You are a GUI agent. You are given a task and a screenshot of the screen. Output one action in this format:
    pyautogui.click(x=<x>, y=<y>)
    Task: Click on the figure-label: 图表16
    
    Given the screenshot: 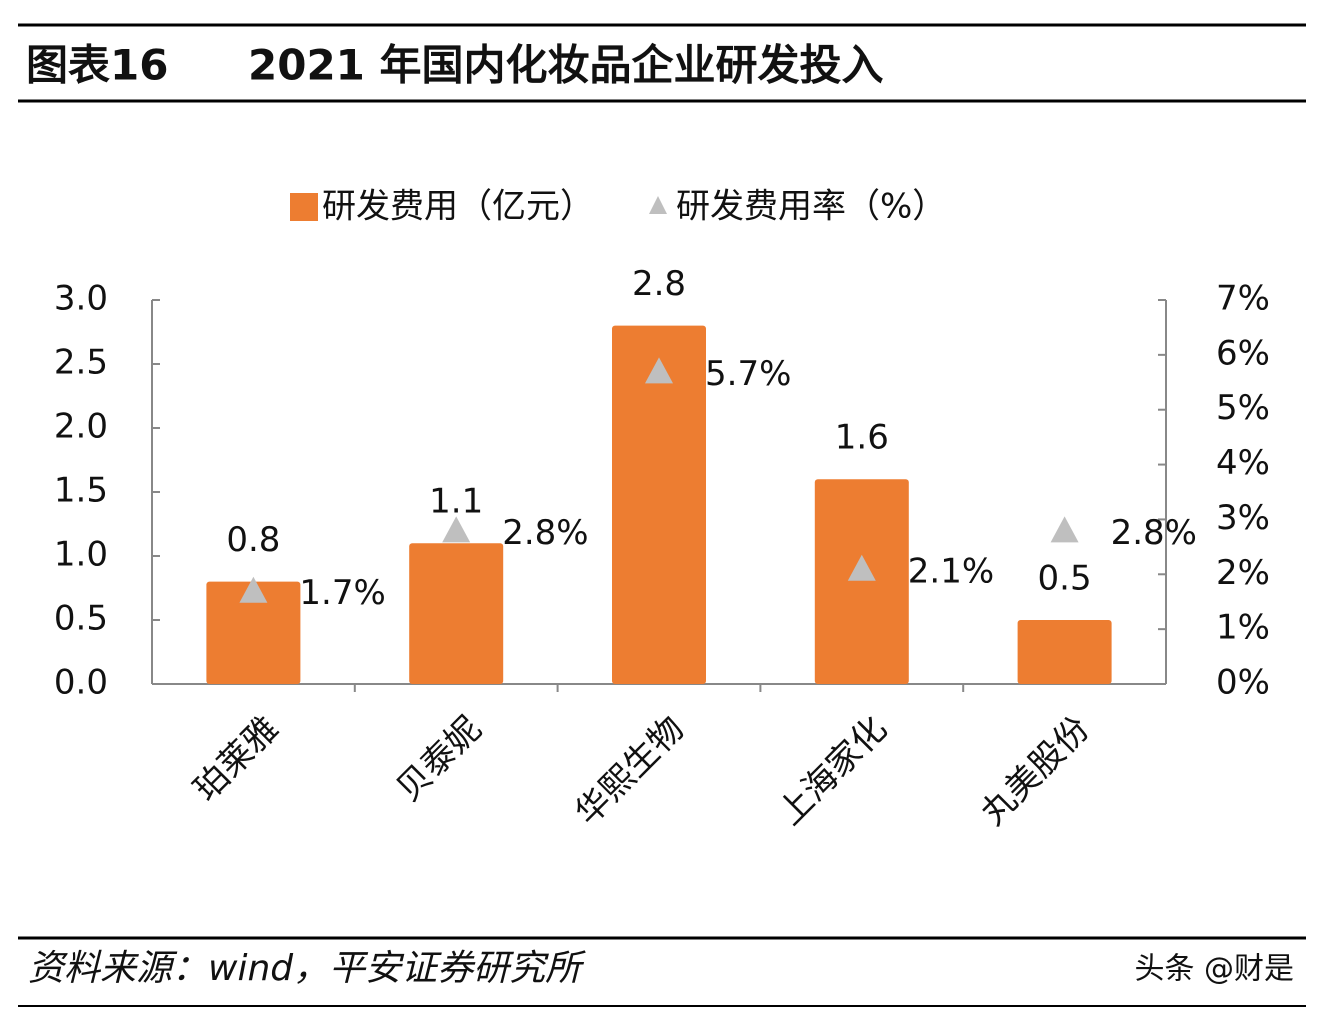 What is the action you would take?
    pyautogui.click(x=97, y=65)
    